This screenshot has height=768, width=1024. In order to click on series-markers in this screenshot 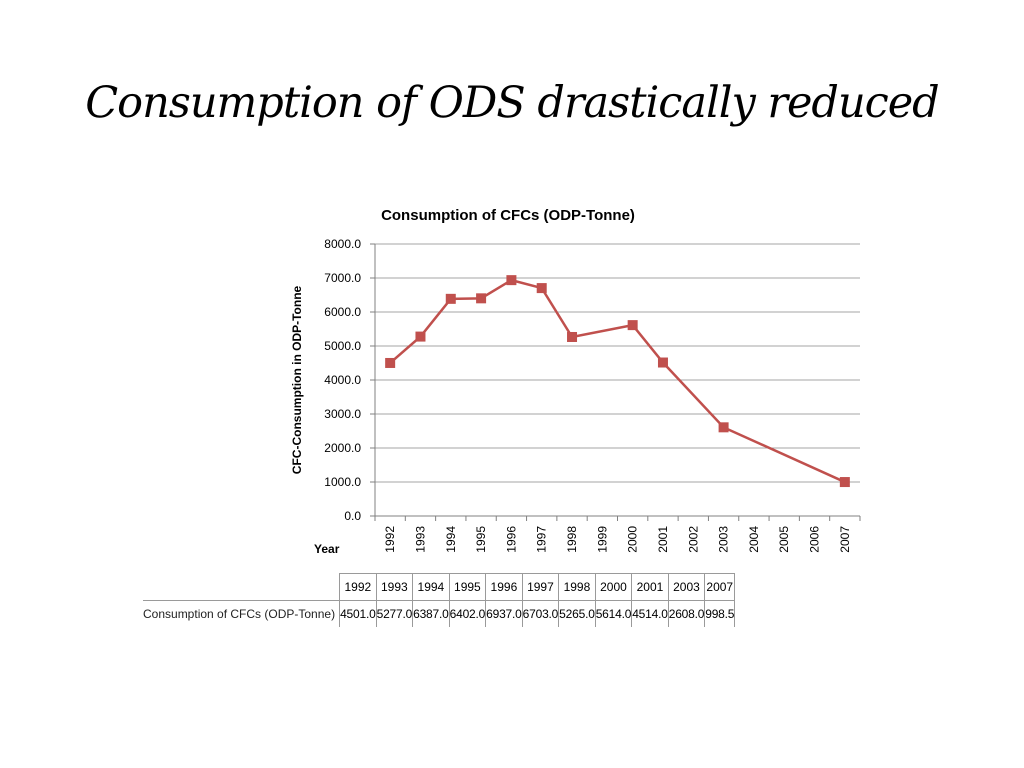, I will do `click(617, 381)`.